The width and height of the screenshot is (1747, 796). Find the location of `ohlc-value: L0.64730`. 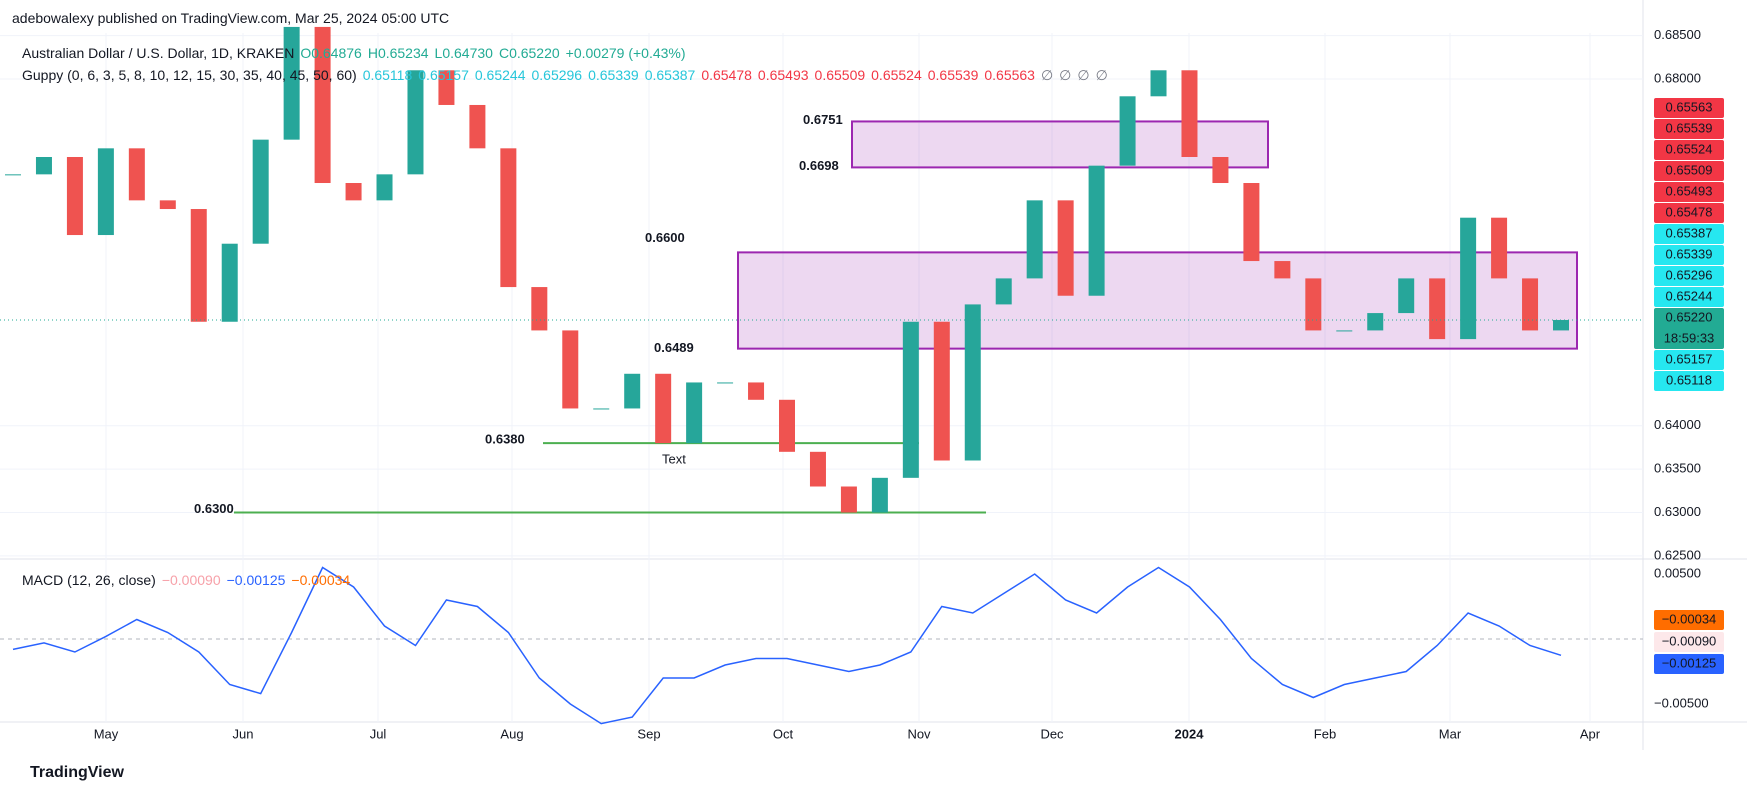

ohlc-value: L0.64730 is located at coordinates (463, 53).